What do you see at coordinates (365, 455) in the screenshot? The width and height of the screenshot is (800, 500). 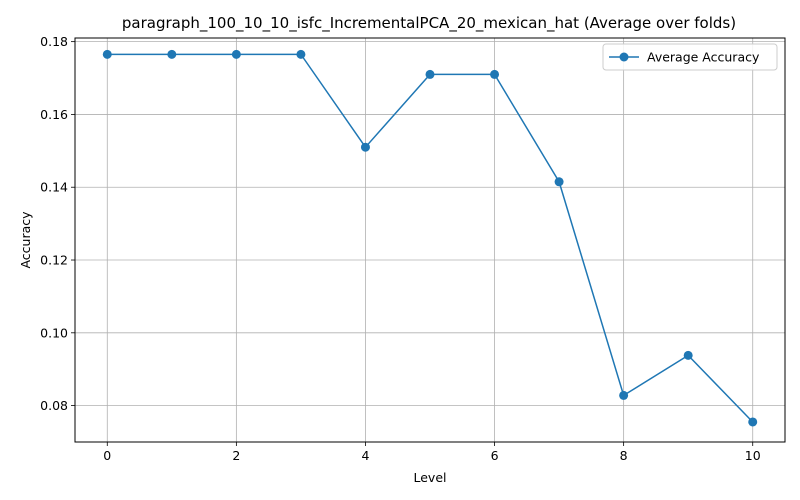 I see `x-tick-label: 4` at bounding box center [365, 455].